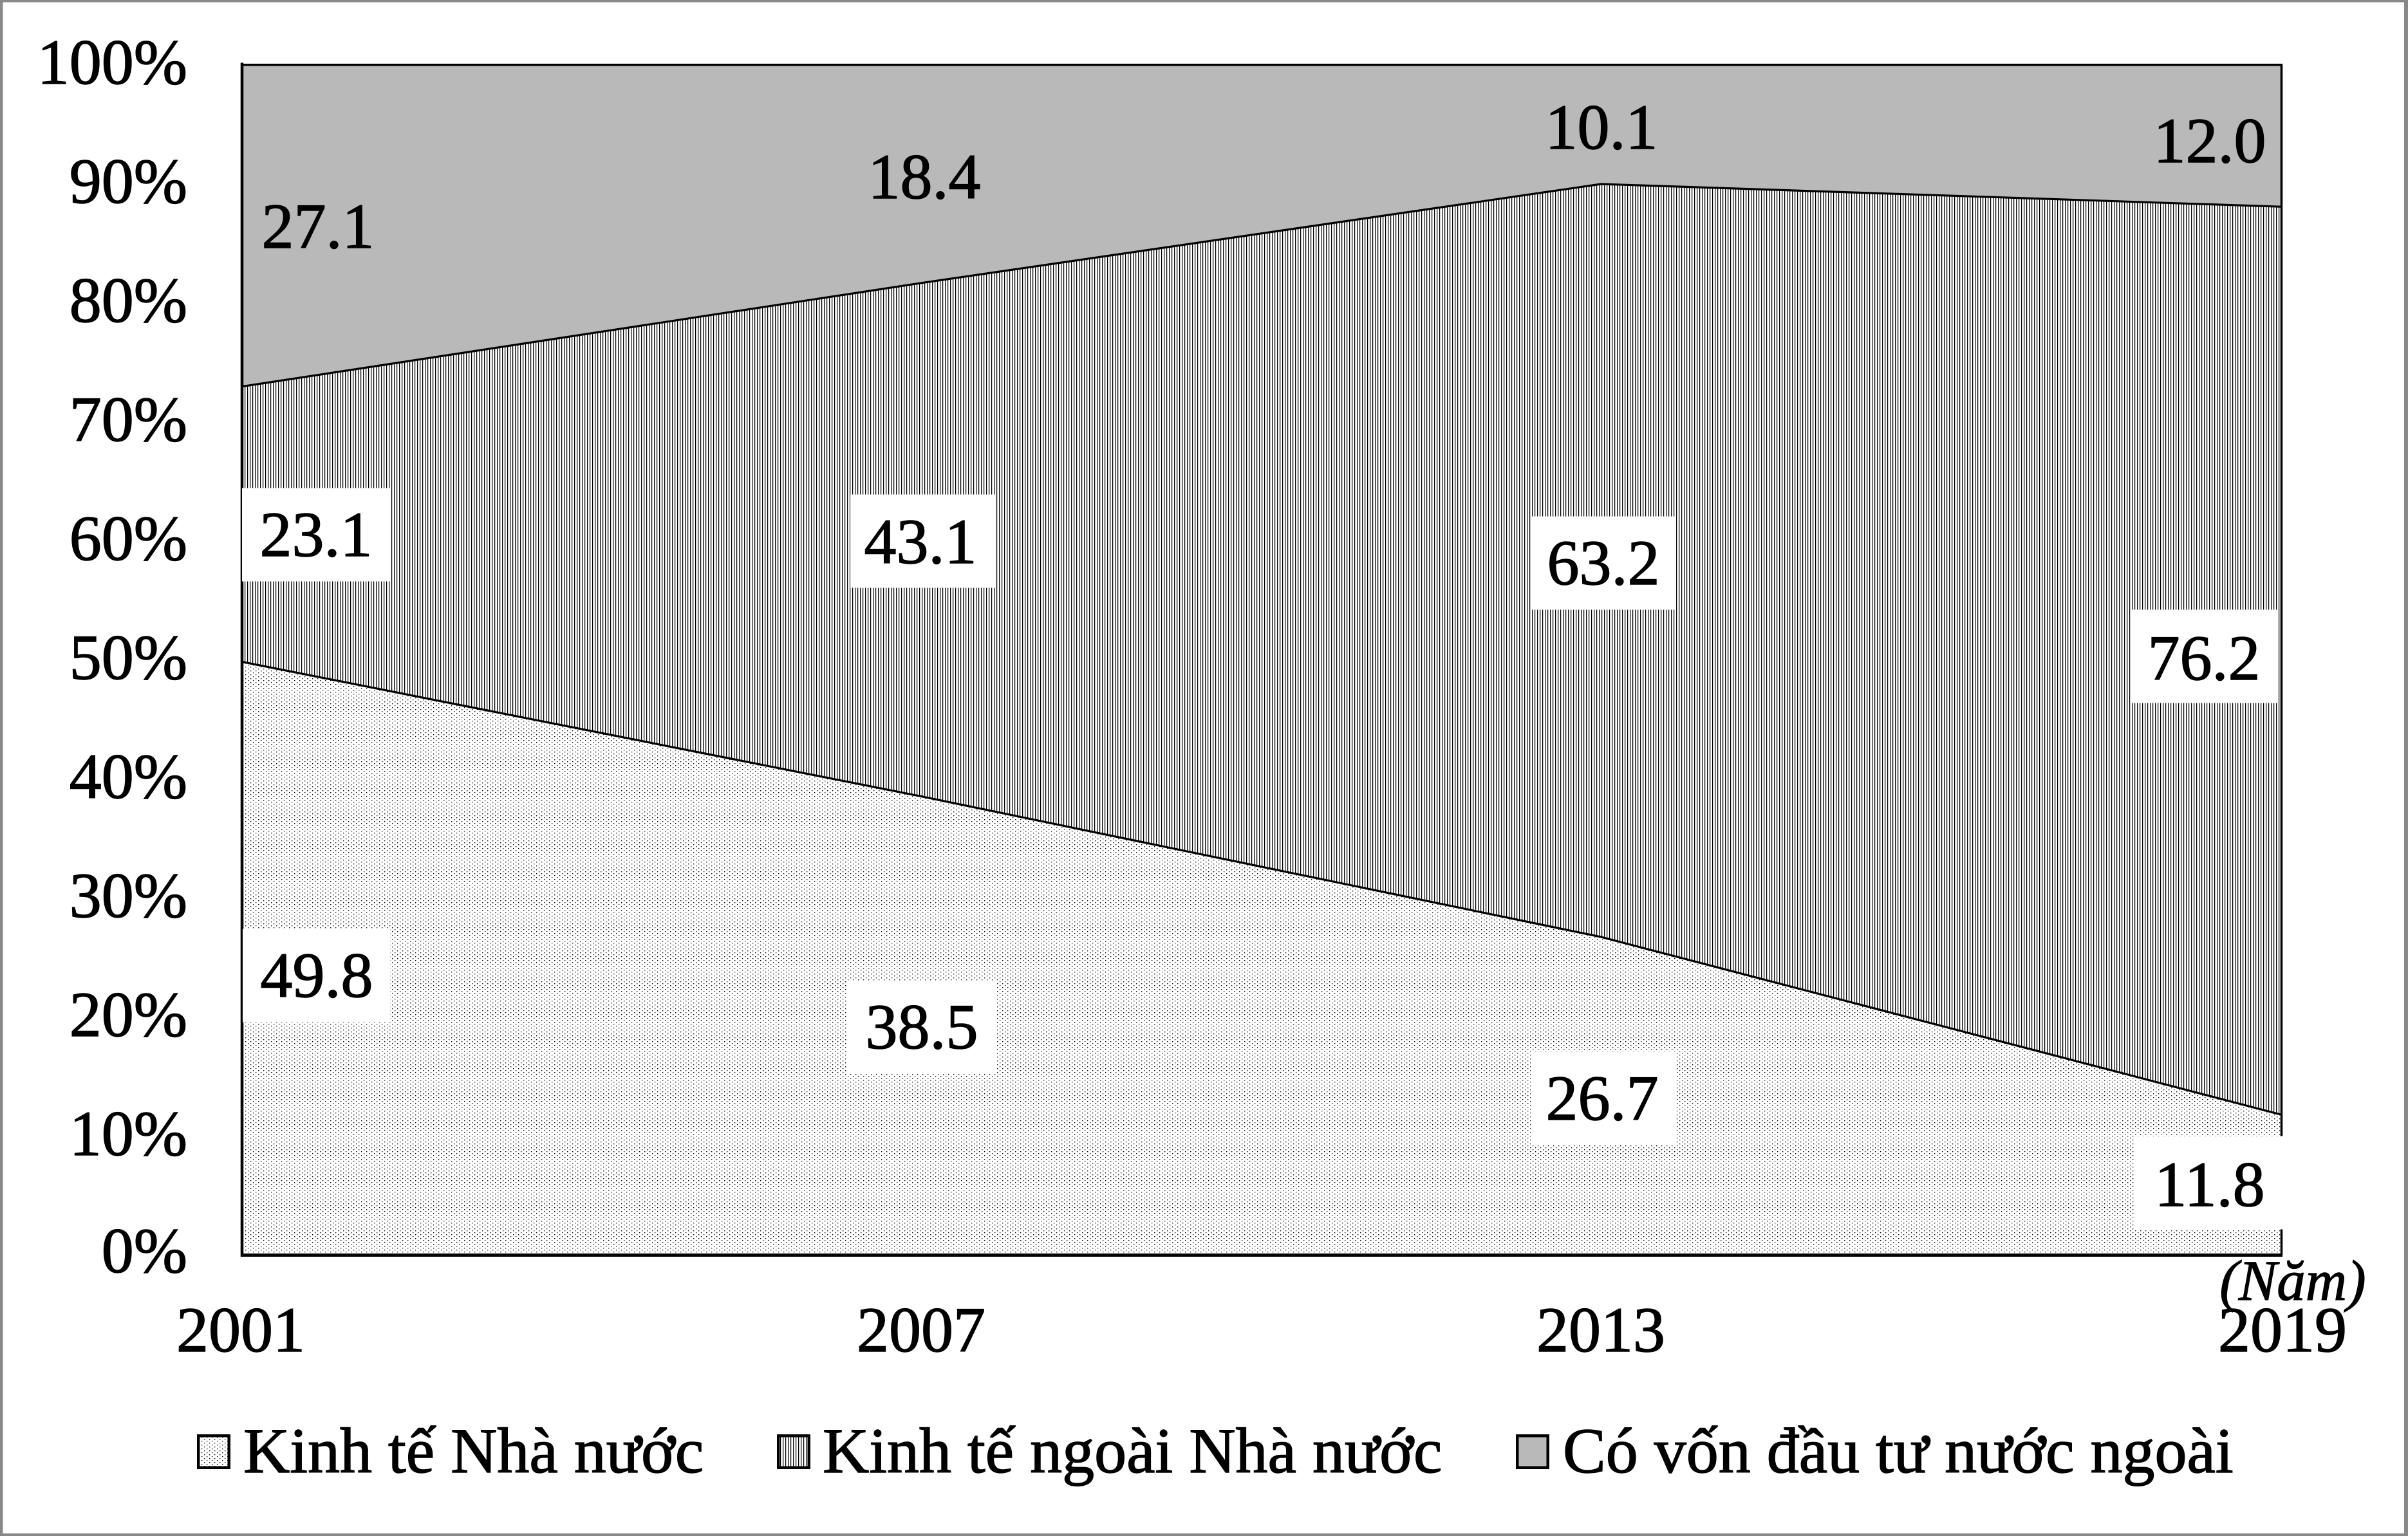  What do you see at coordinates (128, 1014) in the screenshot?
I see `svg-text: 20%` at bounding box center [128, 1014].